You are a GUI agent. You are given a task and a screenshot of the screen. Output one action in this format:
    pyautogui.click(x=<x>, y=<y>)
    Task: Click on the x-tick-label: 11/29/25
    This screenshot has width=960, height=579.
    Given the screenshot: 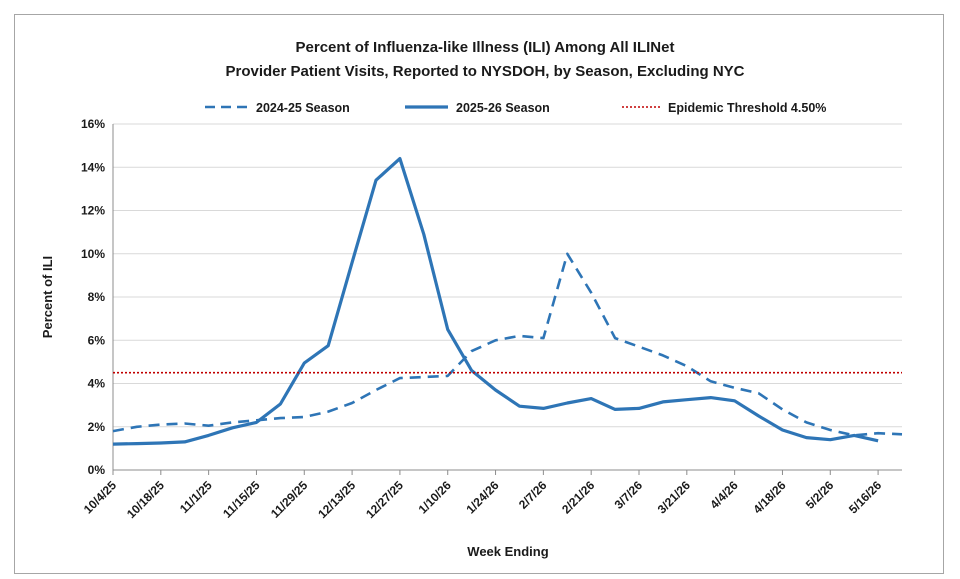 What is the action you would take?
    pyautogui.click(x=289, y=499)
    